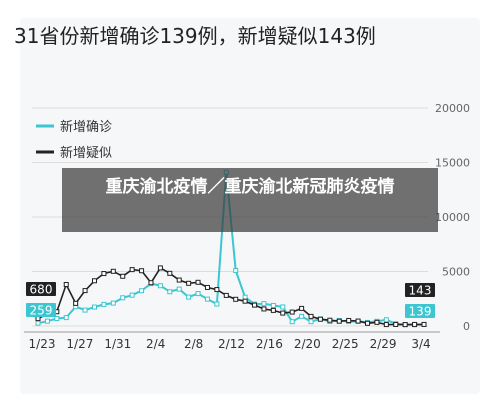 Image resolution: width=500 pixels, height=402 pixels. I want to click on legend-label: 新增疑似, so click(86, 153).